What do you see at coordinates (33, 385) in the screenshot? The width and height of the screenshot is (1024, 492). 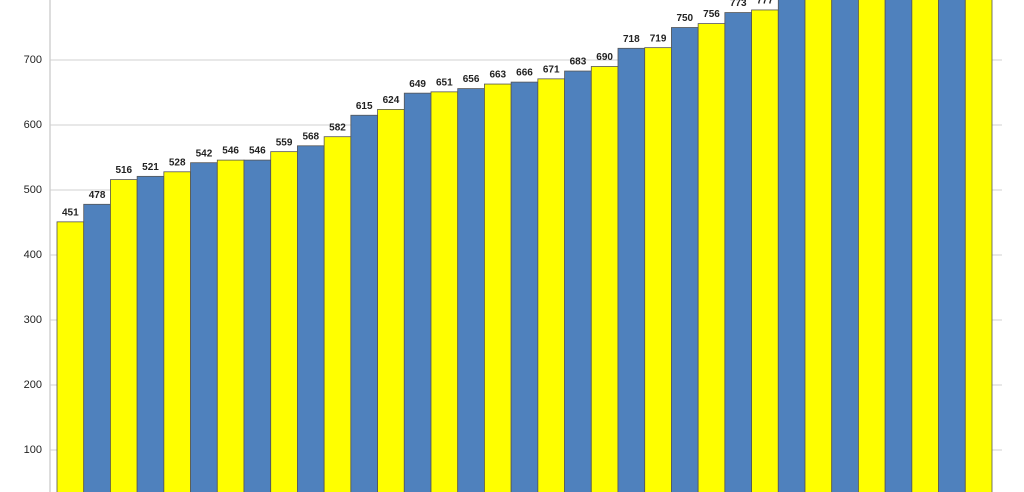 I see `y-tick-label: 200` at bounding box center [33, 385].